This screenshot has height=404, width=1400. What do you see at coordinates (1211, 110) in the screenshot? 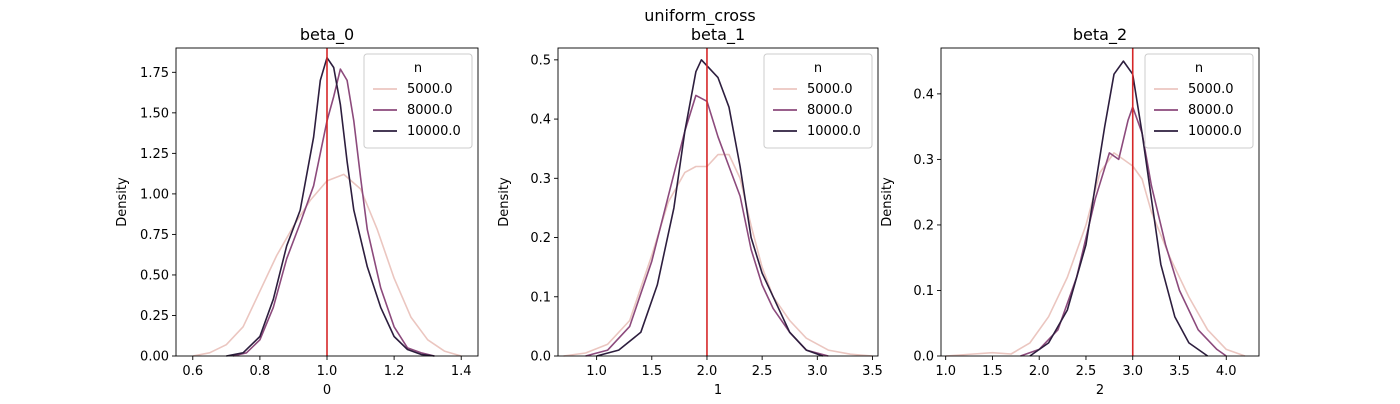
I see `panel-2-legend-label-1: 8000.0` at bounding box center [1211, 110].